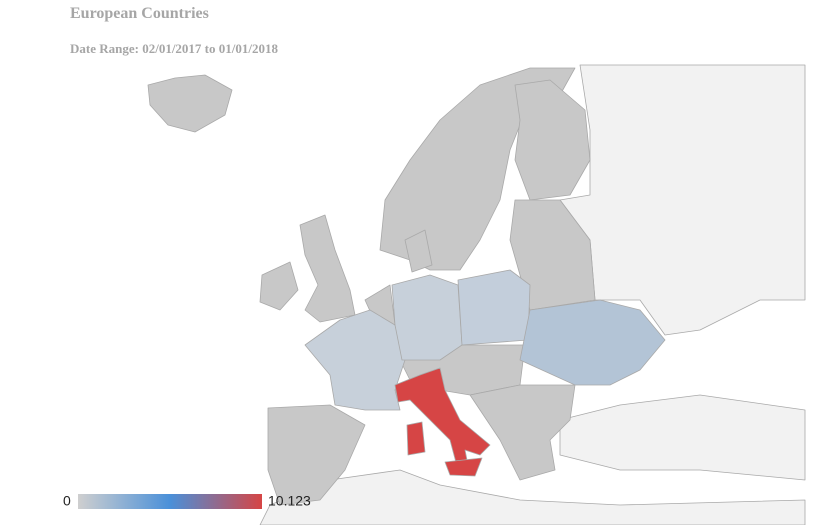 This screenshot has height=525, width=833. Describe the element at coordinates (463, 467) in the screenshot. I see `sicily` at that location.